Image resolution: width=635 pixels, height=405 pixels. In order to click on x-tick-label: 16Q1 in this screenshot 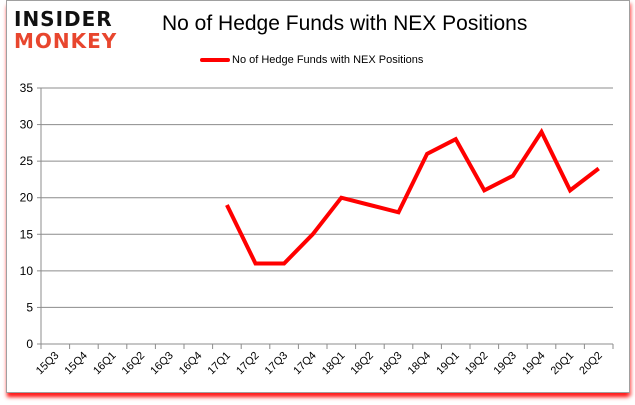, I will do `click(105, 364)`.